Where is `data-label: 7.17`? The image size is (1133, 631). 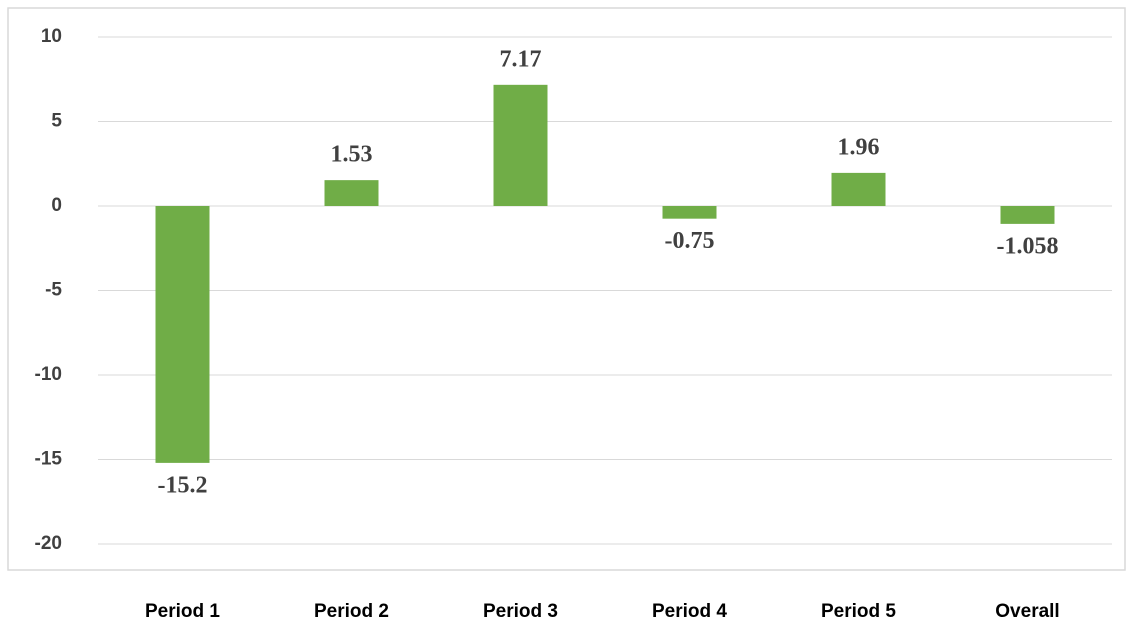 data-label: 7.17 is located at coordinates (521, 59).